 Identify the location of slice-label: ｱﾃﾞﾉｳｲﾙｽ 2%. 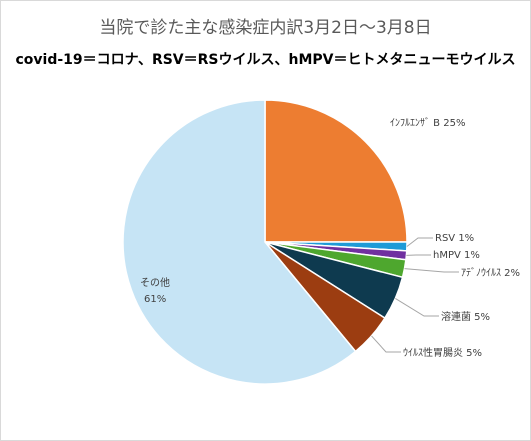
(490, 273).